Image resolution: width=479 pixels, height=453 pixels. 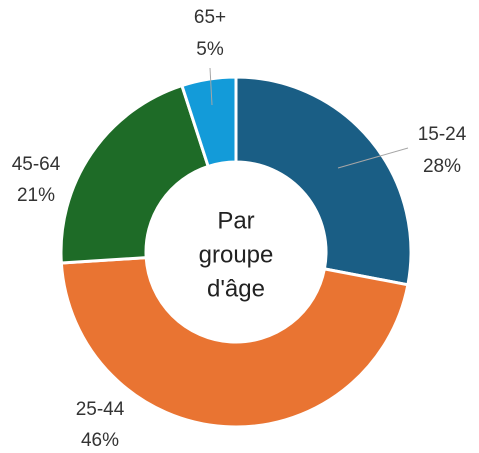 I want to click on category-label: 15-24, so click(x=442, y=134).